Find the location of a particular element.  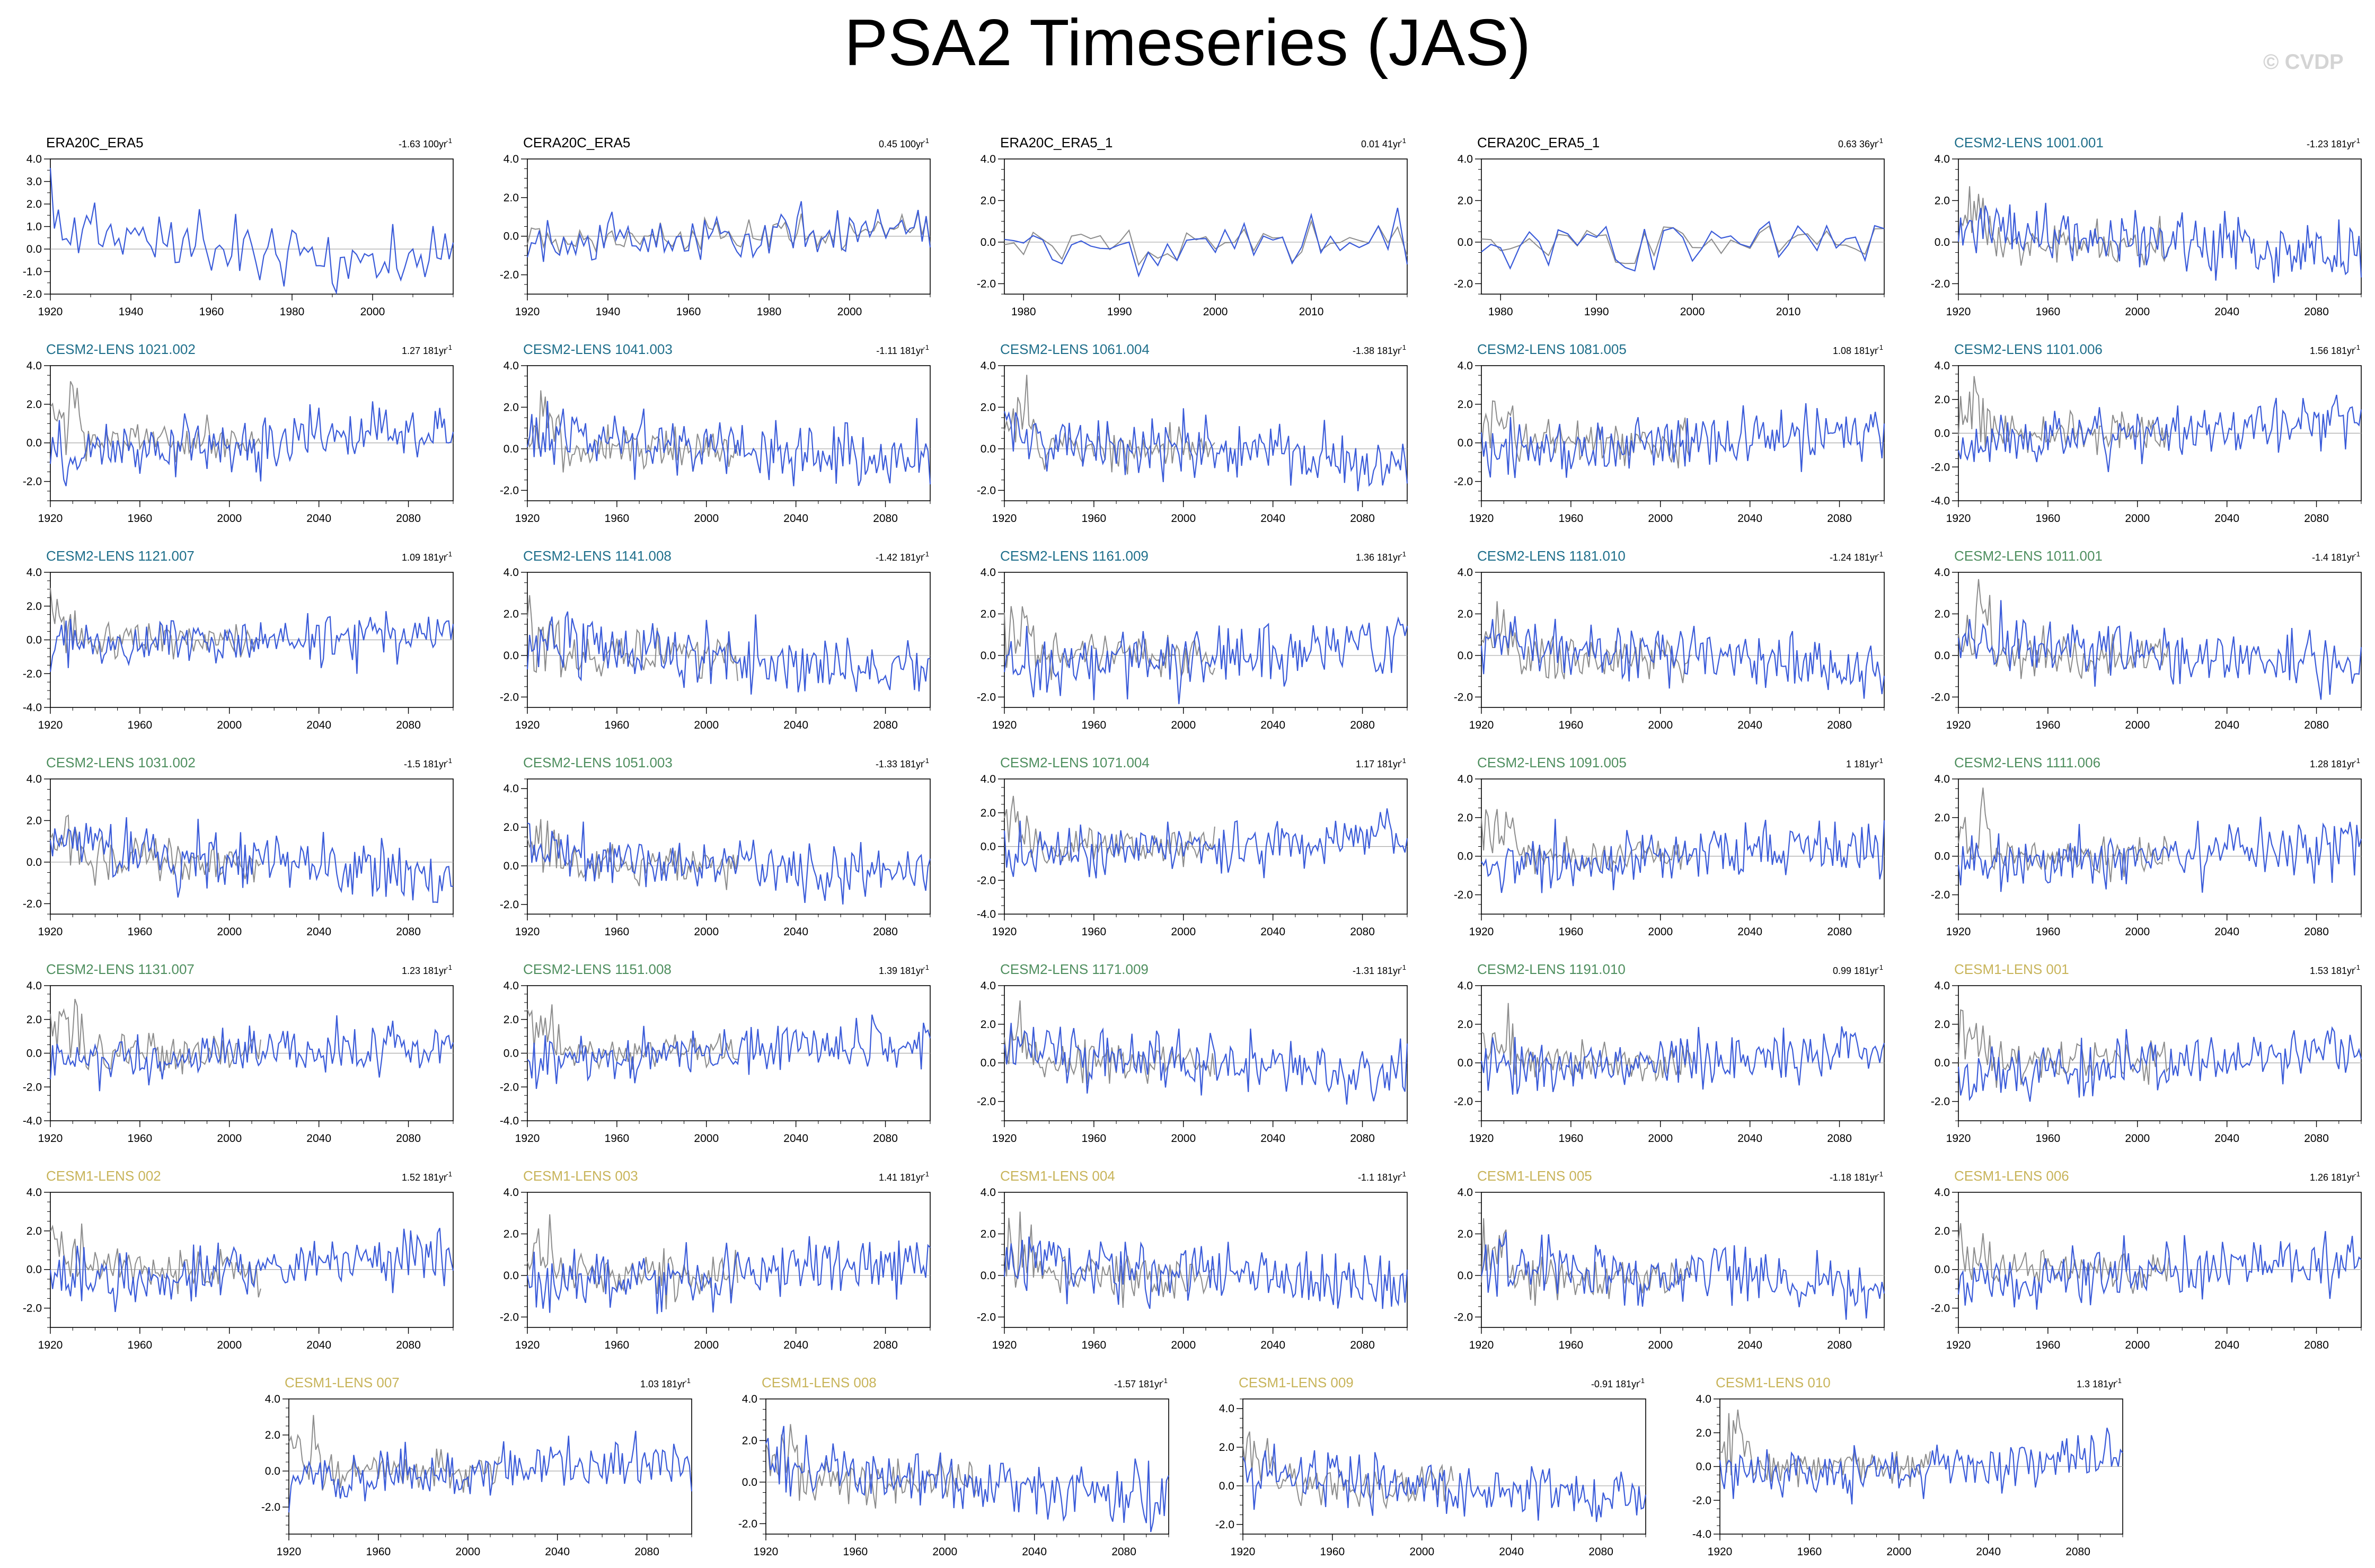

panel-title: CESM2-LENS 1031.002 is located at coordinates (121, 762).